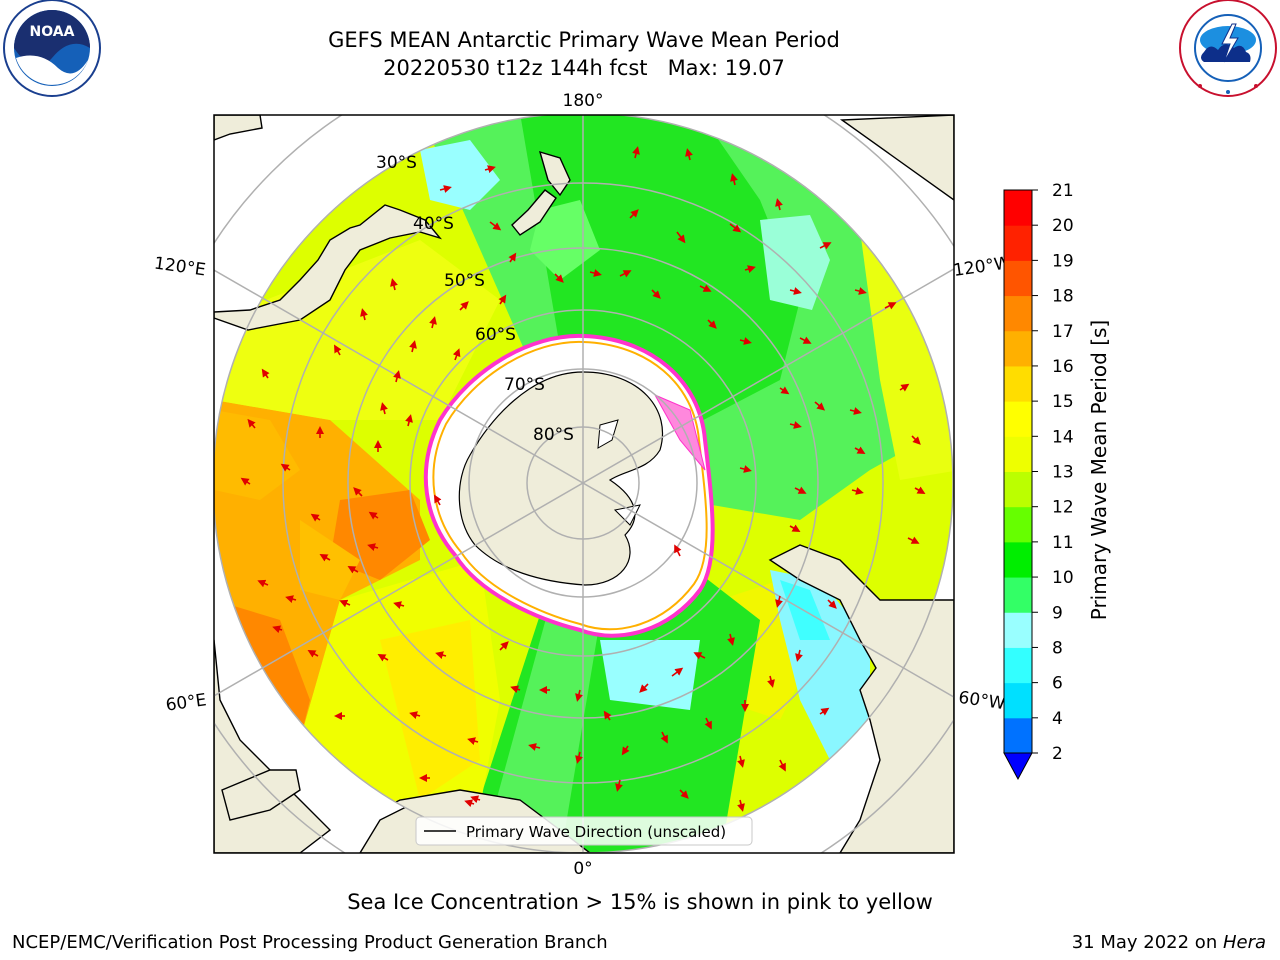 This screenshot has width=1280, height=960. What do you see at coordinates (1057, 648) in the screenshot?
I see `colorbar-tick-label: 8` at bounding box center [1057, 648].